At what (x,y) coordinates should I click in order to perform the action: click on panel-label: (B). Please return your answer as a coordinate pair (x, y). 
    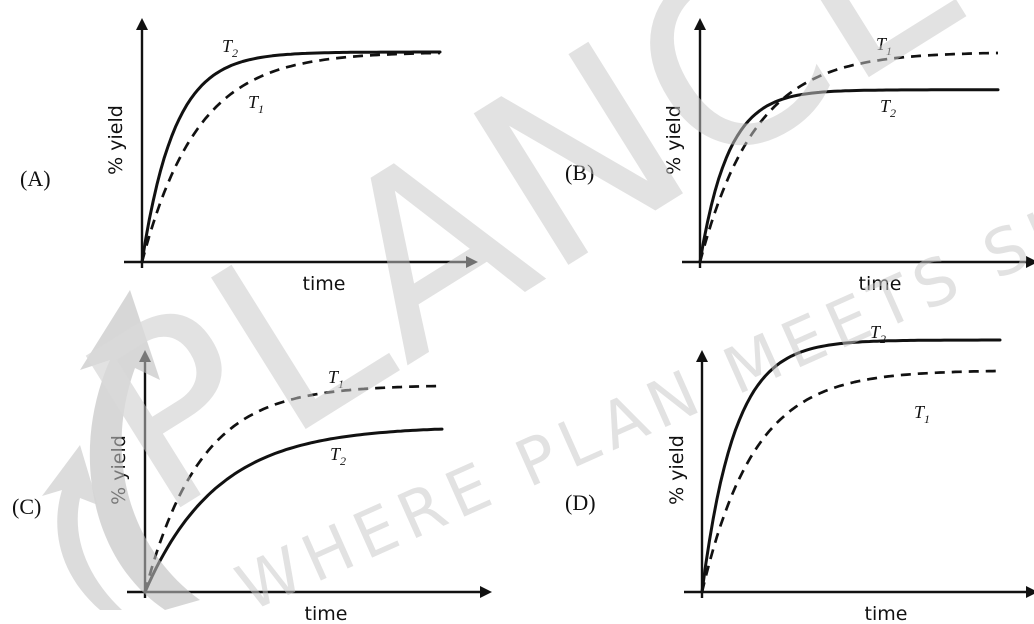
    Looking at the image, I should click on (579, 172).